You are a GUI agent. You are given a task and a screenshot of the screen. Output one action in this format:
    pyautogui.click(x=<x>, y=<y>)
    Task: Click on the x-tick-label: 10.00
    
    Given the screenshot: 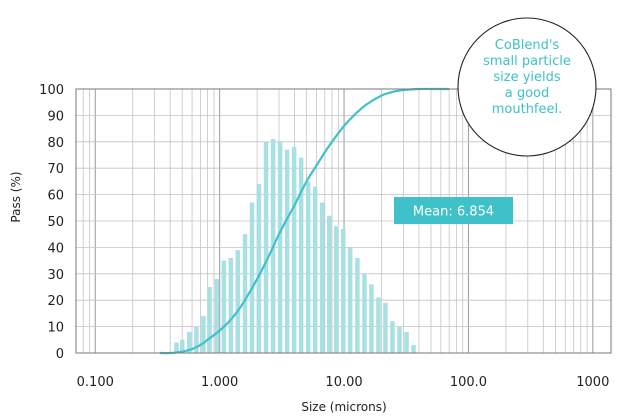 What is the action you would take?
    pyautogui.click(x=343, y=382)
    